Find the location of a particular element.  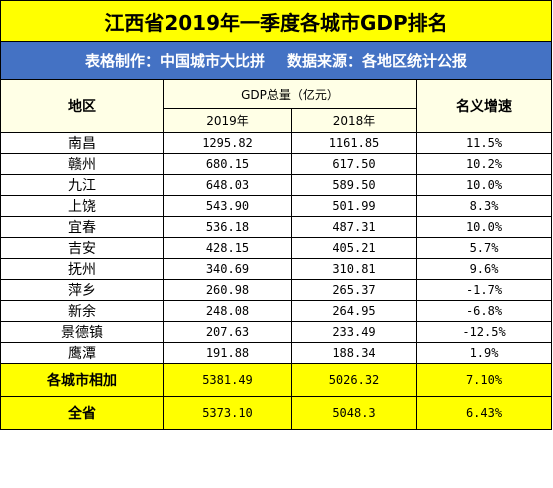

table-title: 江西省2019年一季度各城市GDP排名 is located at coordinates (276, 21).